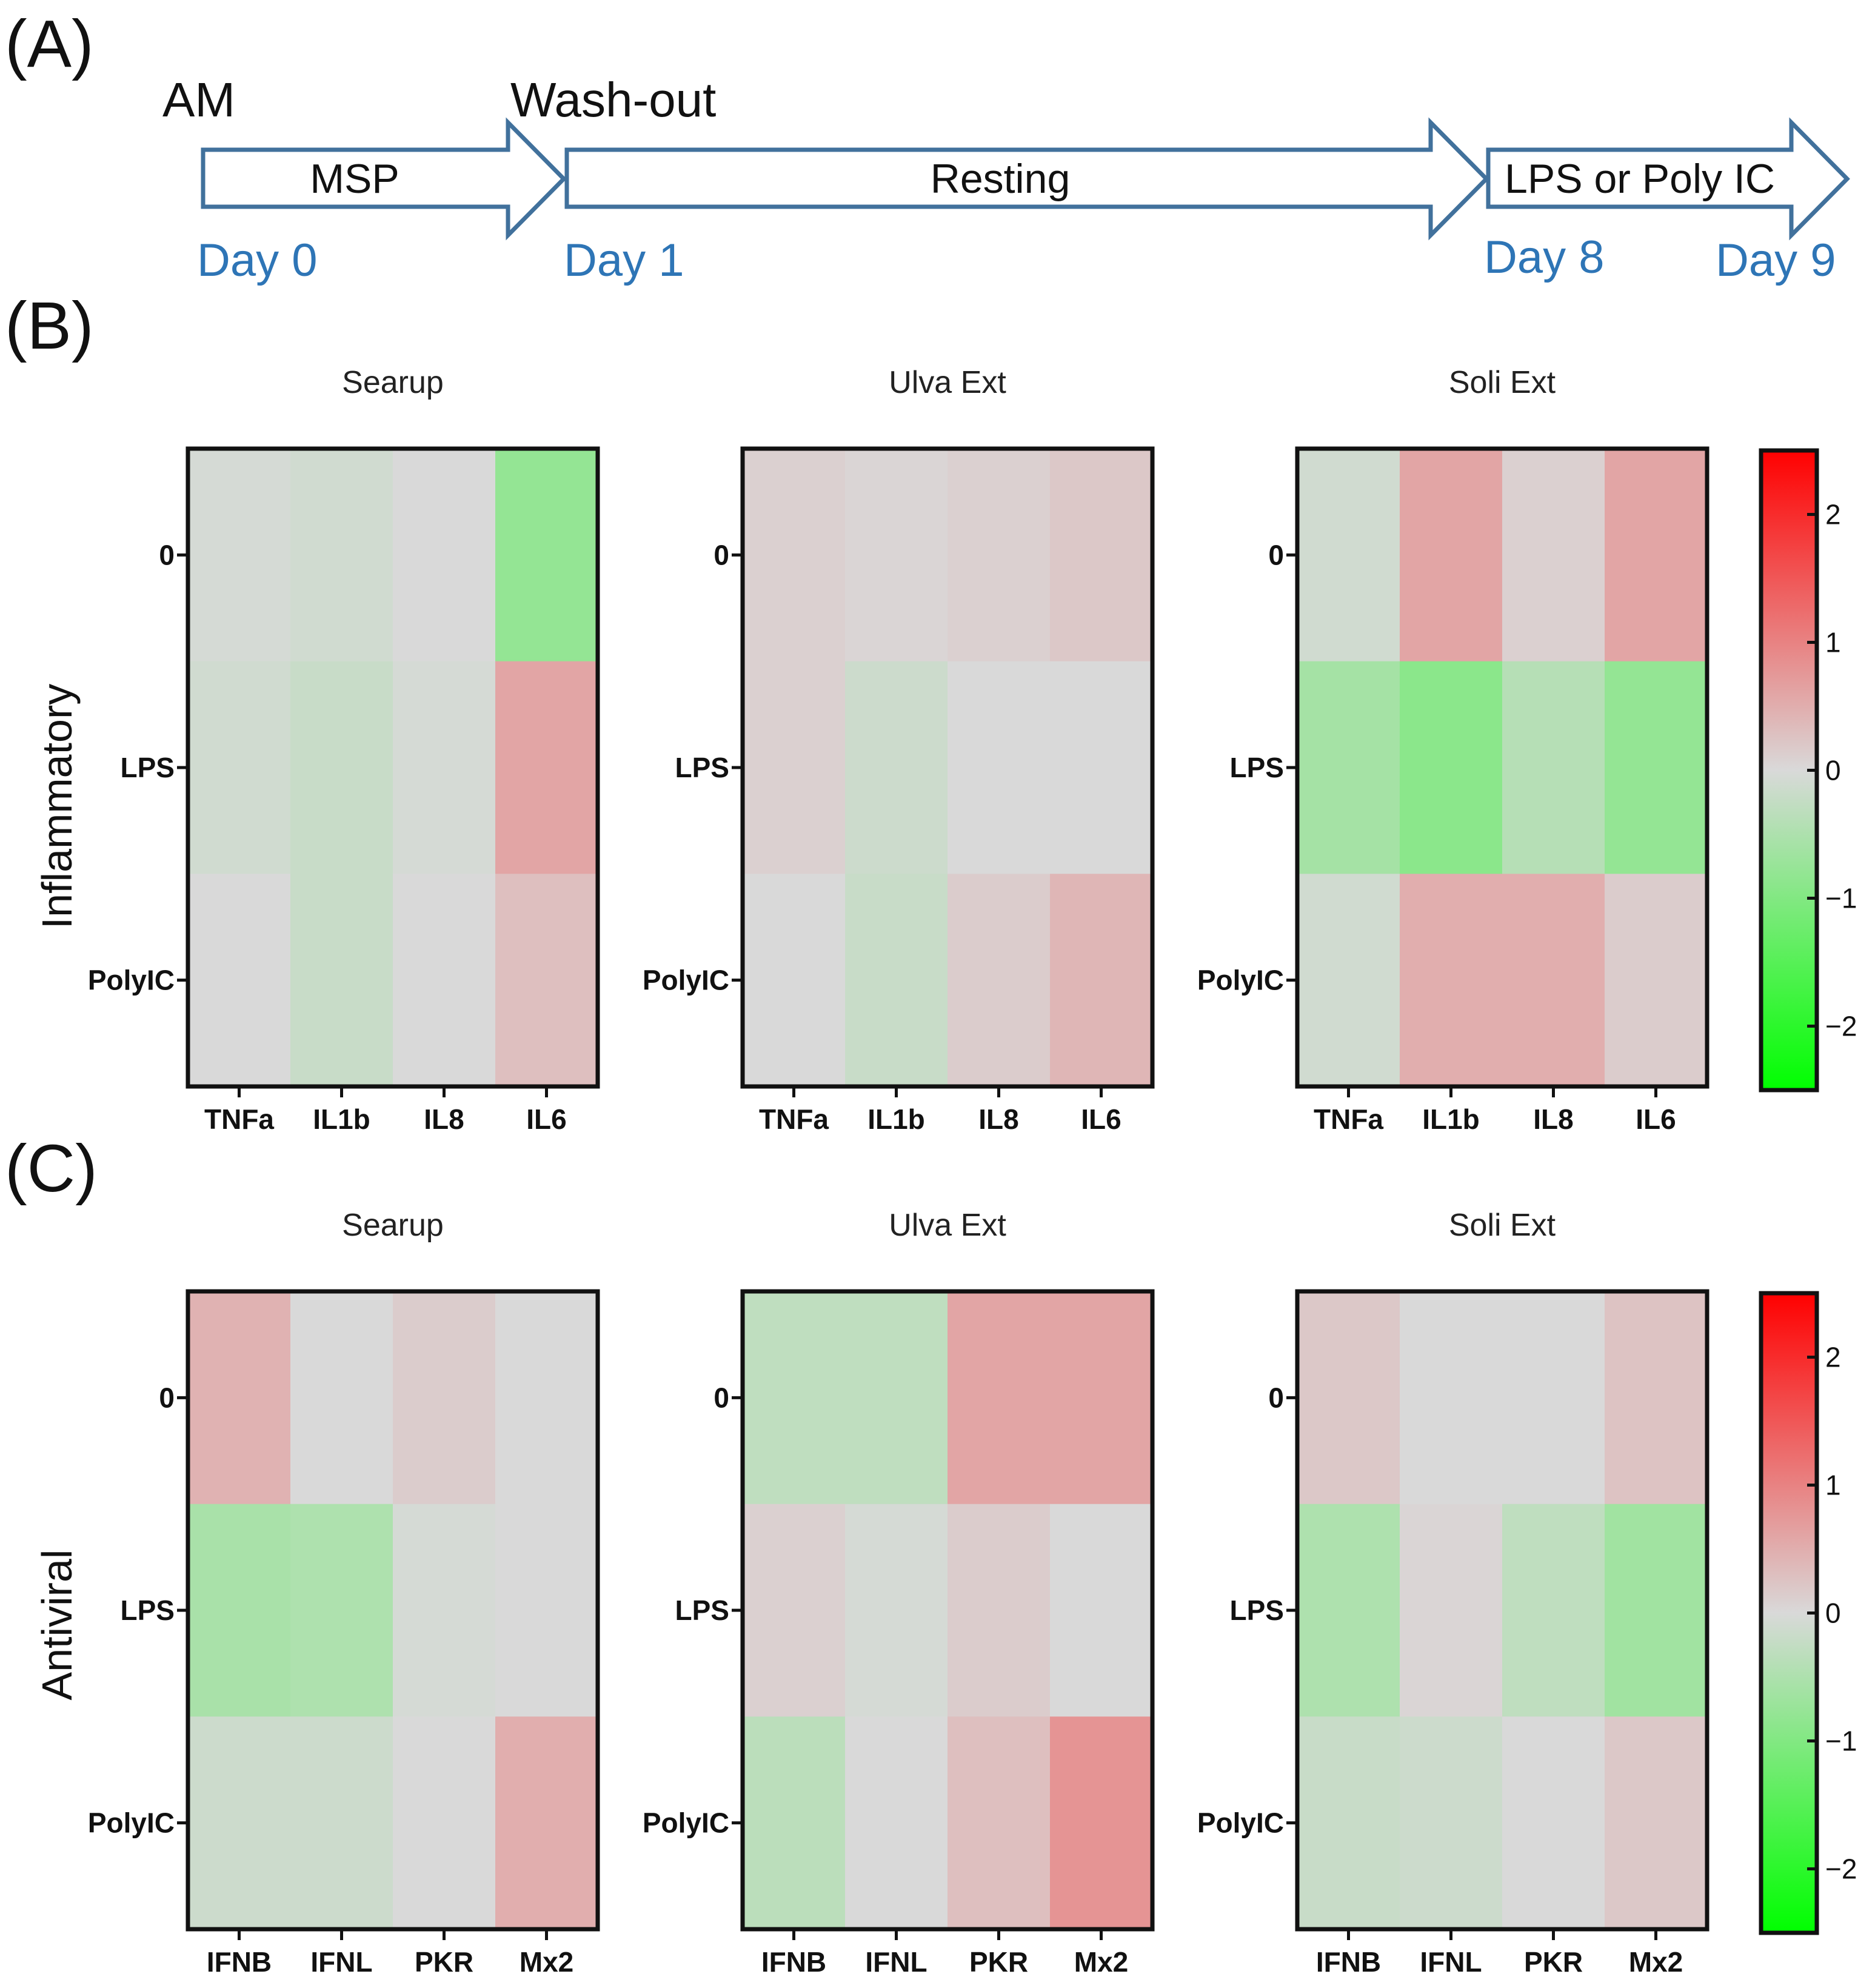  I want to click on heatmap-cell-0-il6, so click(1101, 555).